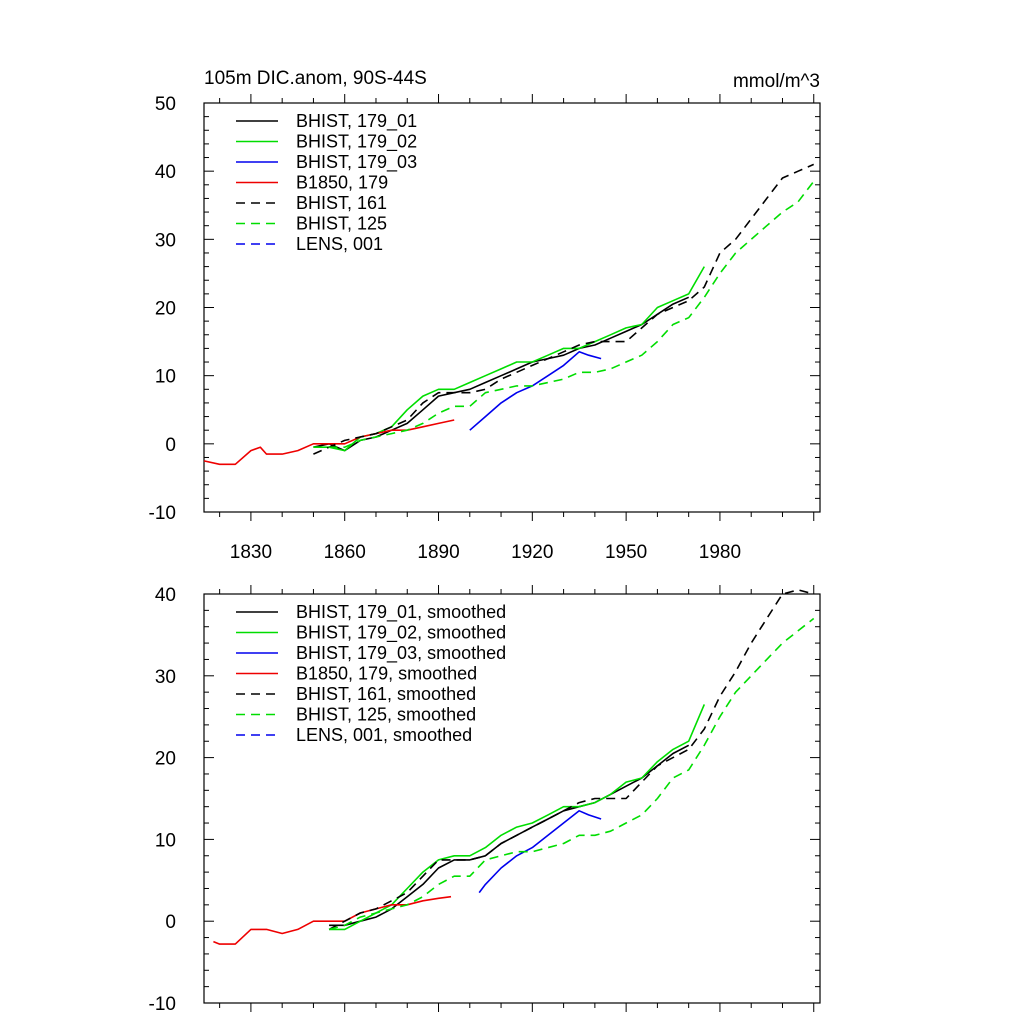 The image size is (1024, 1024). Describe the element at coordinates (386, 674) in the screenshot. I see `legend-label: B1850, 179, smoothed` at that location.